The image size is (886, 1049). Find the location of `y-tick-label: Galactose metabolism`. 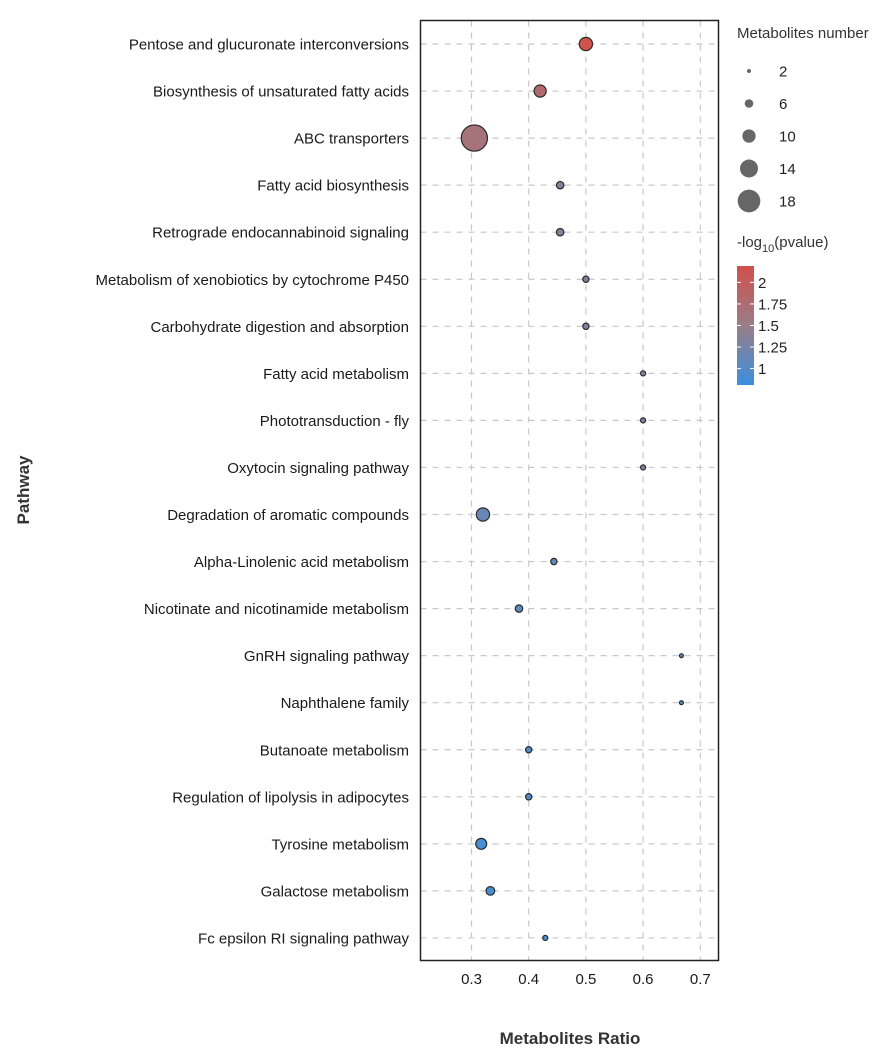

y-tick-label: Galactose metabolism is located at coordinates (335, 891).